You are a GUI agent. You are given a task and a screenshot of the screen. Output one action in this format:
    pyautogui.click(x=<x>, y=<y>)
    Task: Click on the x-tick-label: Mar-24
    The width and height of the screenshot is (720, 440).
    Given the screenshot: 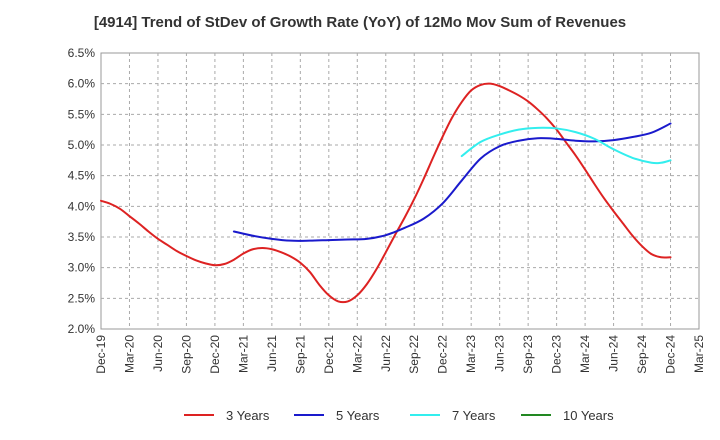 What is the action you would take?
    pyautogui.click(x=585, y=354)
    